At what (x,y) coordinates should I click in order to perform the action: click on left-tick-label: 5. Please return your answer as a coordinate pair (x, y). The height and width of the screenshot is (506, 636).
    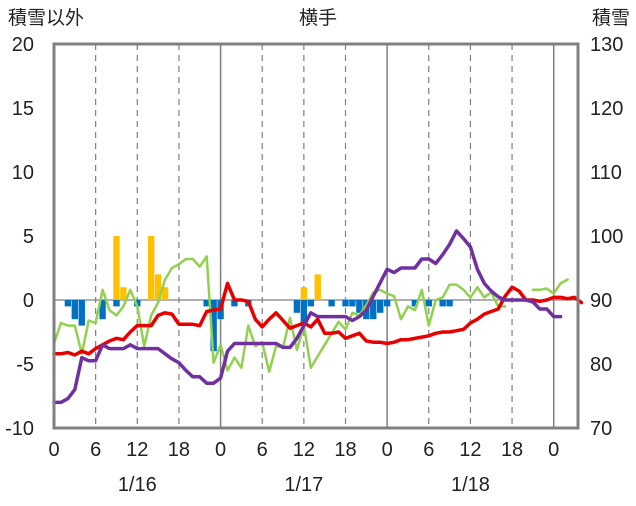
    Looking at the image, I should click on (28, 237).